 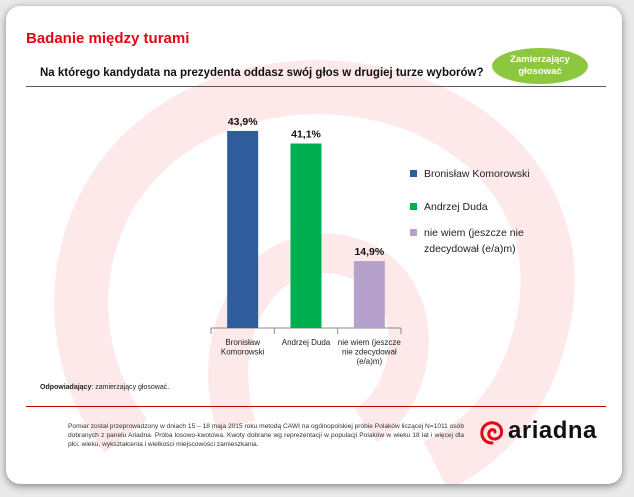 I want to click on legend-label: nie wiem (jeszcze nie zdecydował (e/a)m), so click(x=474, y=241).